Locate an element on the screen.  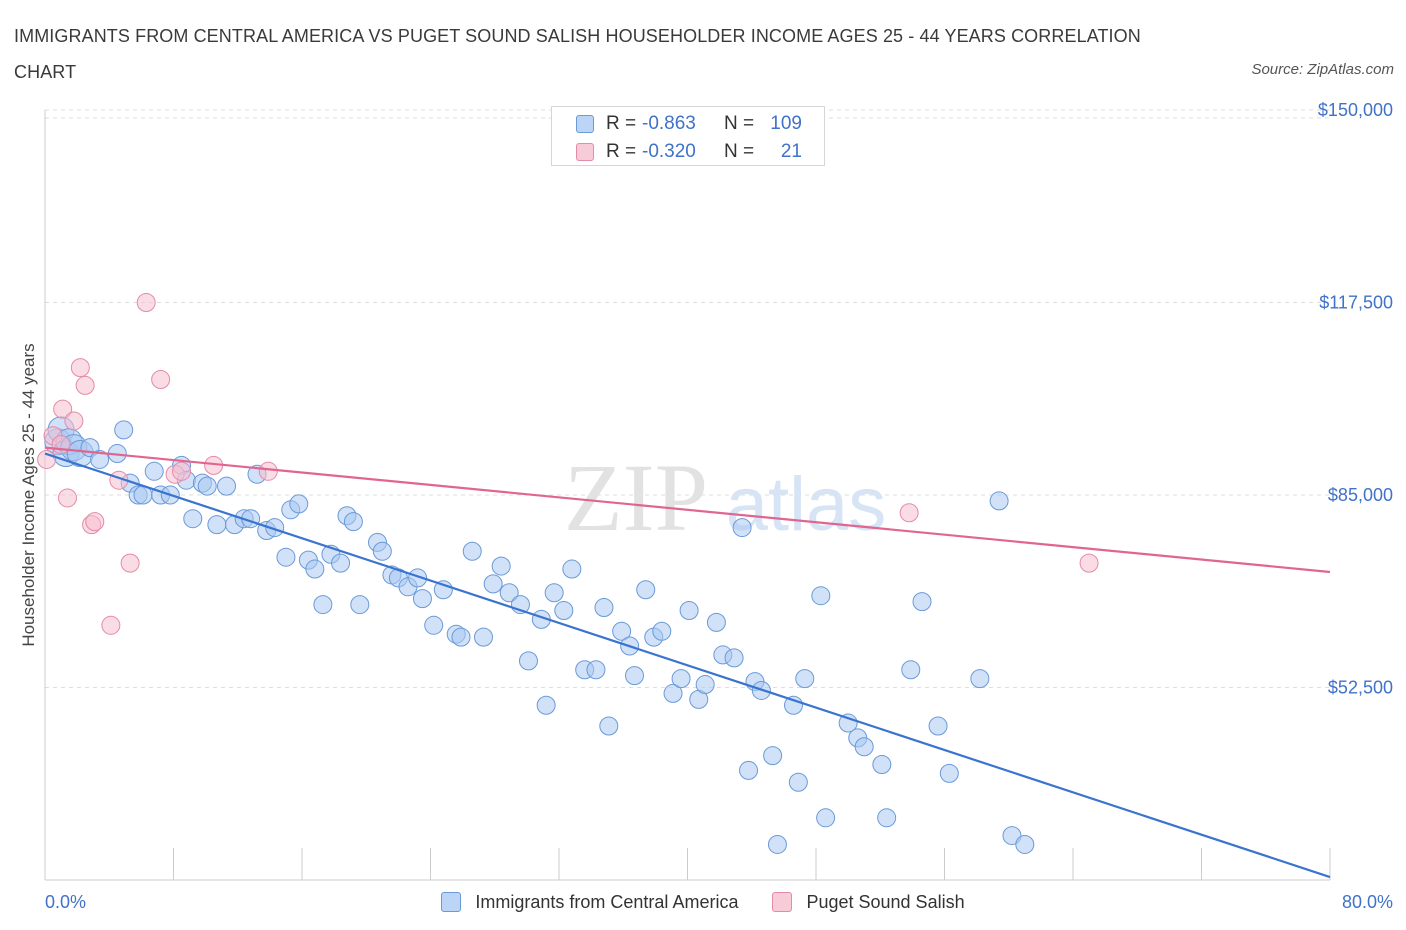
blue-swatch is located at coordinates (585, 124).